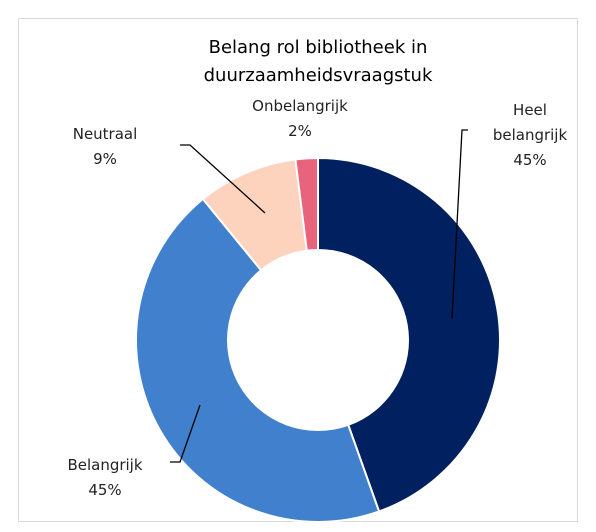 Image resolution: width=596 pixels, height=532 pixels. Describe the element at coordinates (105, 147) in the screenshot. I see `data-label: Neutraal 9%` at that location.